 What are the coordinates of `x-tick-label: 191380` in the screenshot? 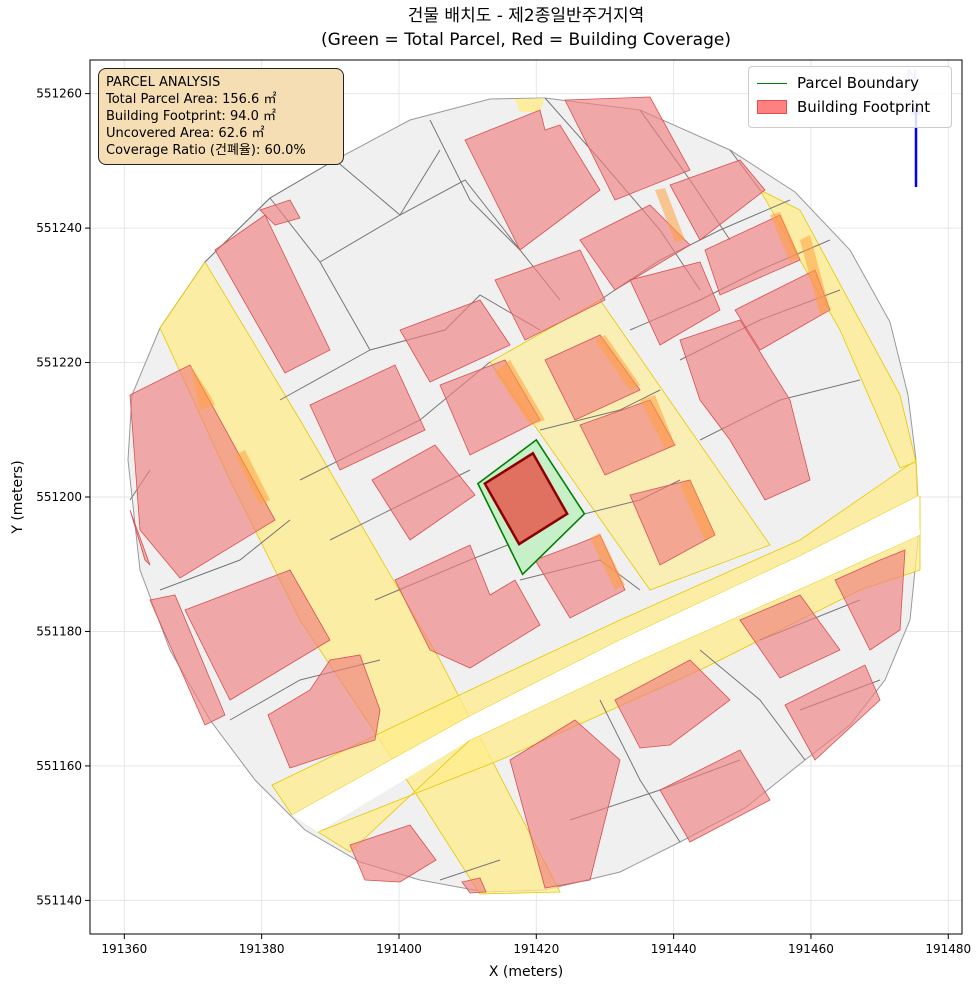 It's located at (262, 949).